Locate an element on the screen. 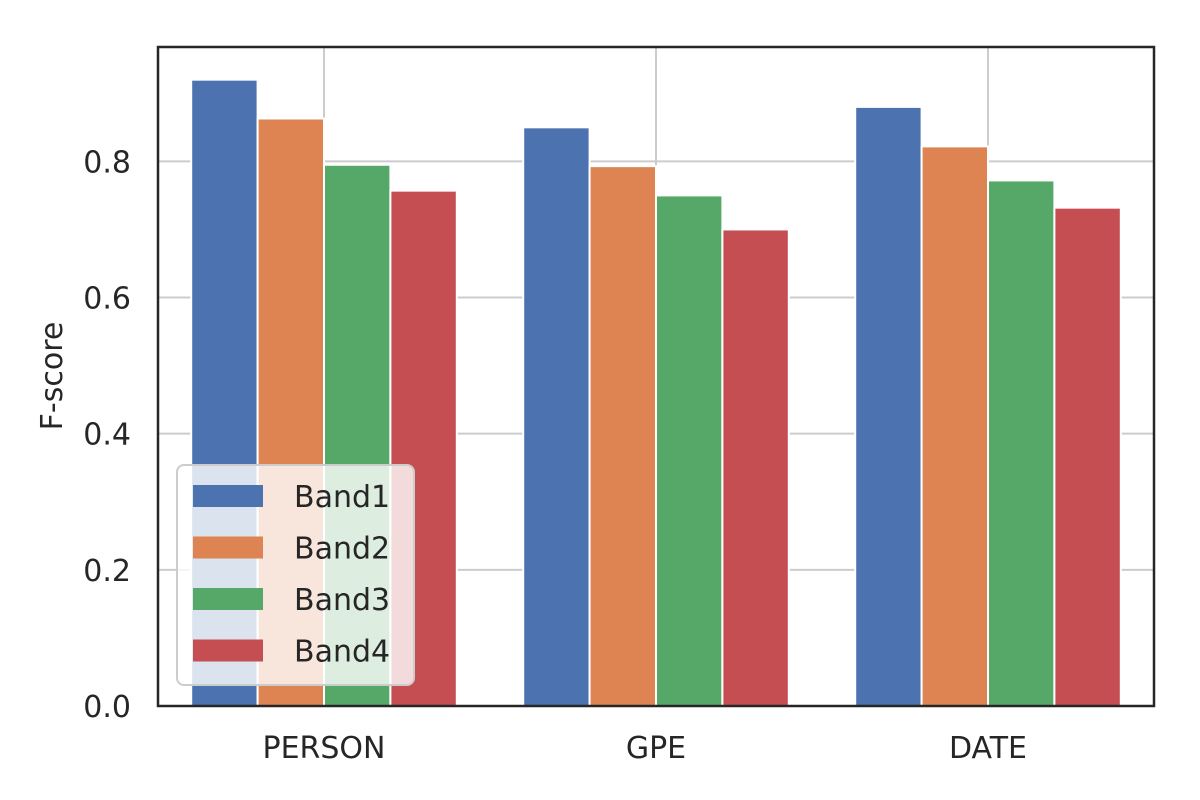  y-tick-label: 0.2 is located at coordinates (107, 571).